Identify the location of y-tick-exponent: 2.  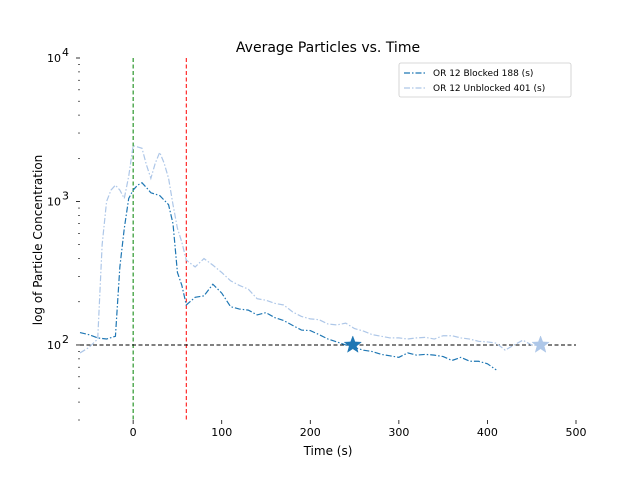
(65, 339).